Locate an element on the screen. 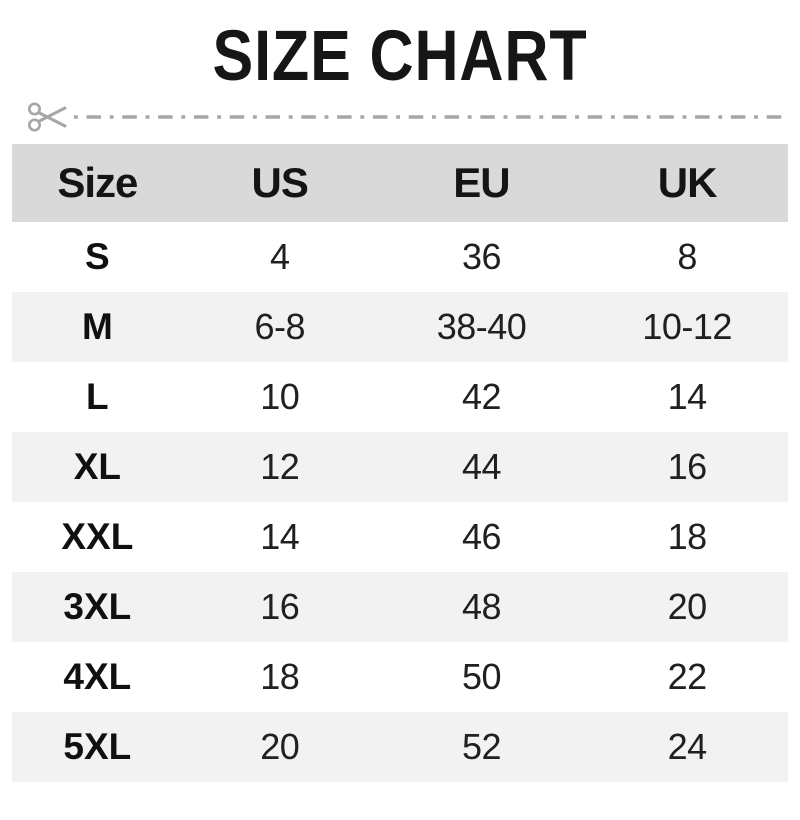 This screenshot has height=820, width=800. table-row: XXL 14 46 18 is located at coordinates (400, 537).